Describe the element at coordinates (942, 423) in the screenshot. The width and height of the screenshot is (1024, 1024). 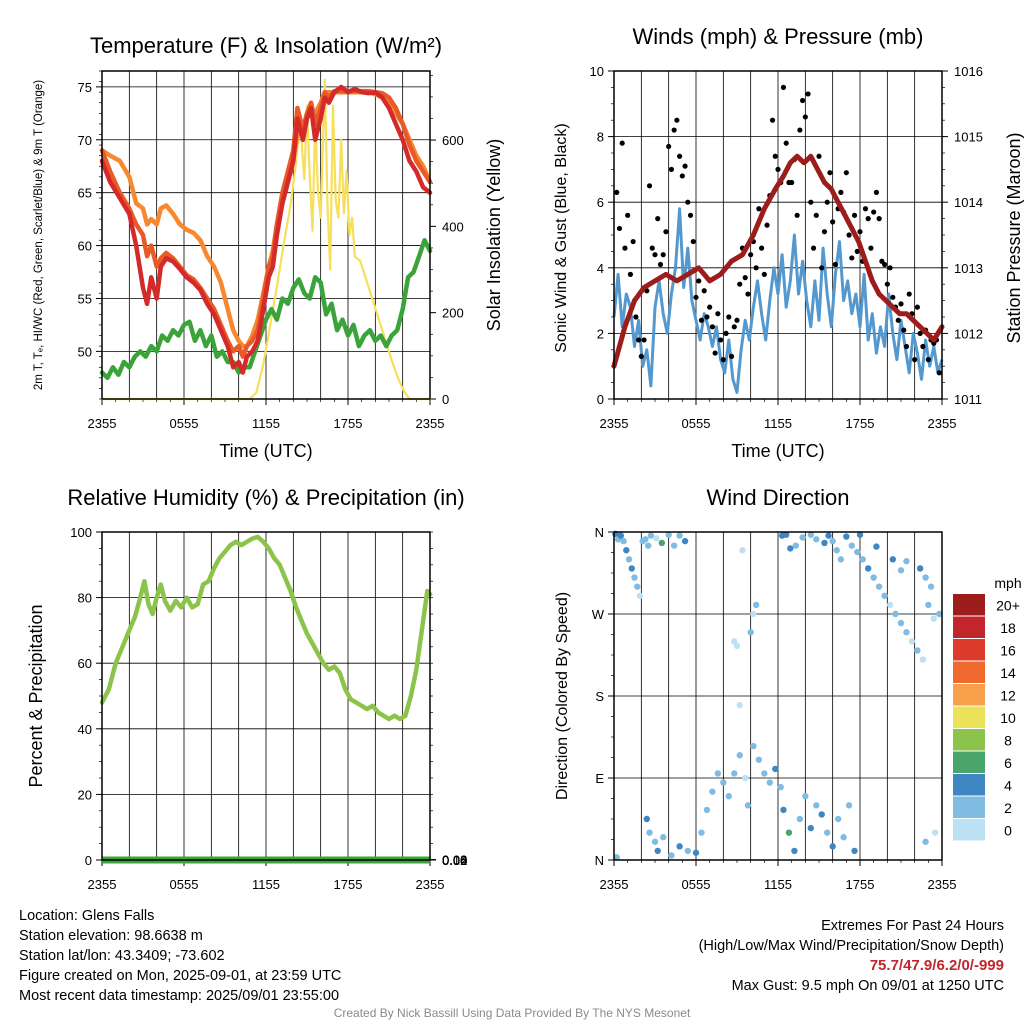
I see `xtick-label-1-4: 2355` at that location.